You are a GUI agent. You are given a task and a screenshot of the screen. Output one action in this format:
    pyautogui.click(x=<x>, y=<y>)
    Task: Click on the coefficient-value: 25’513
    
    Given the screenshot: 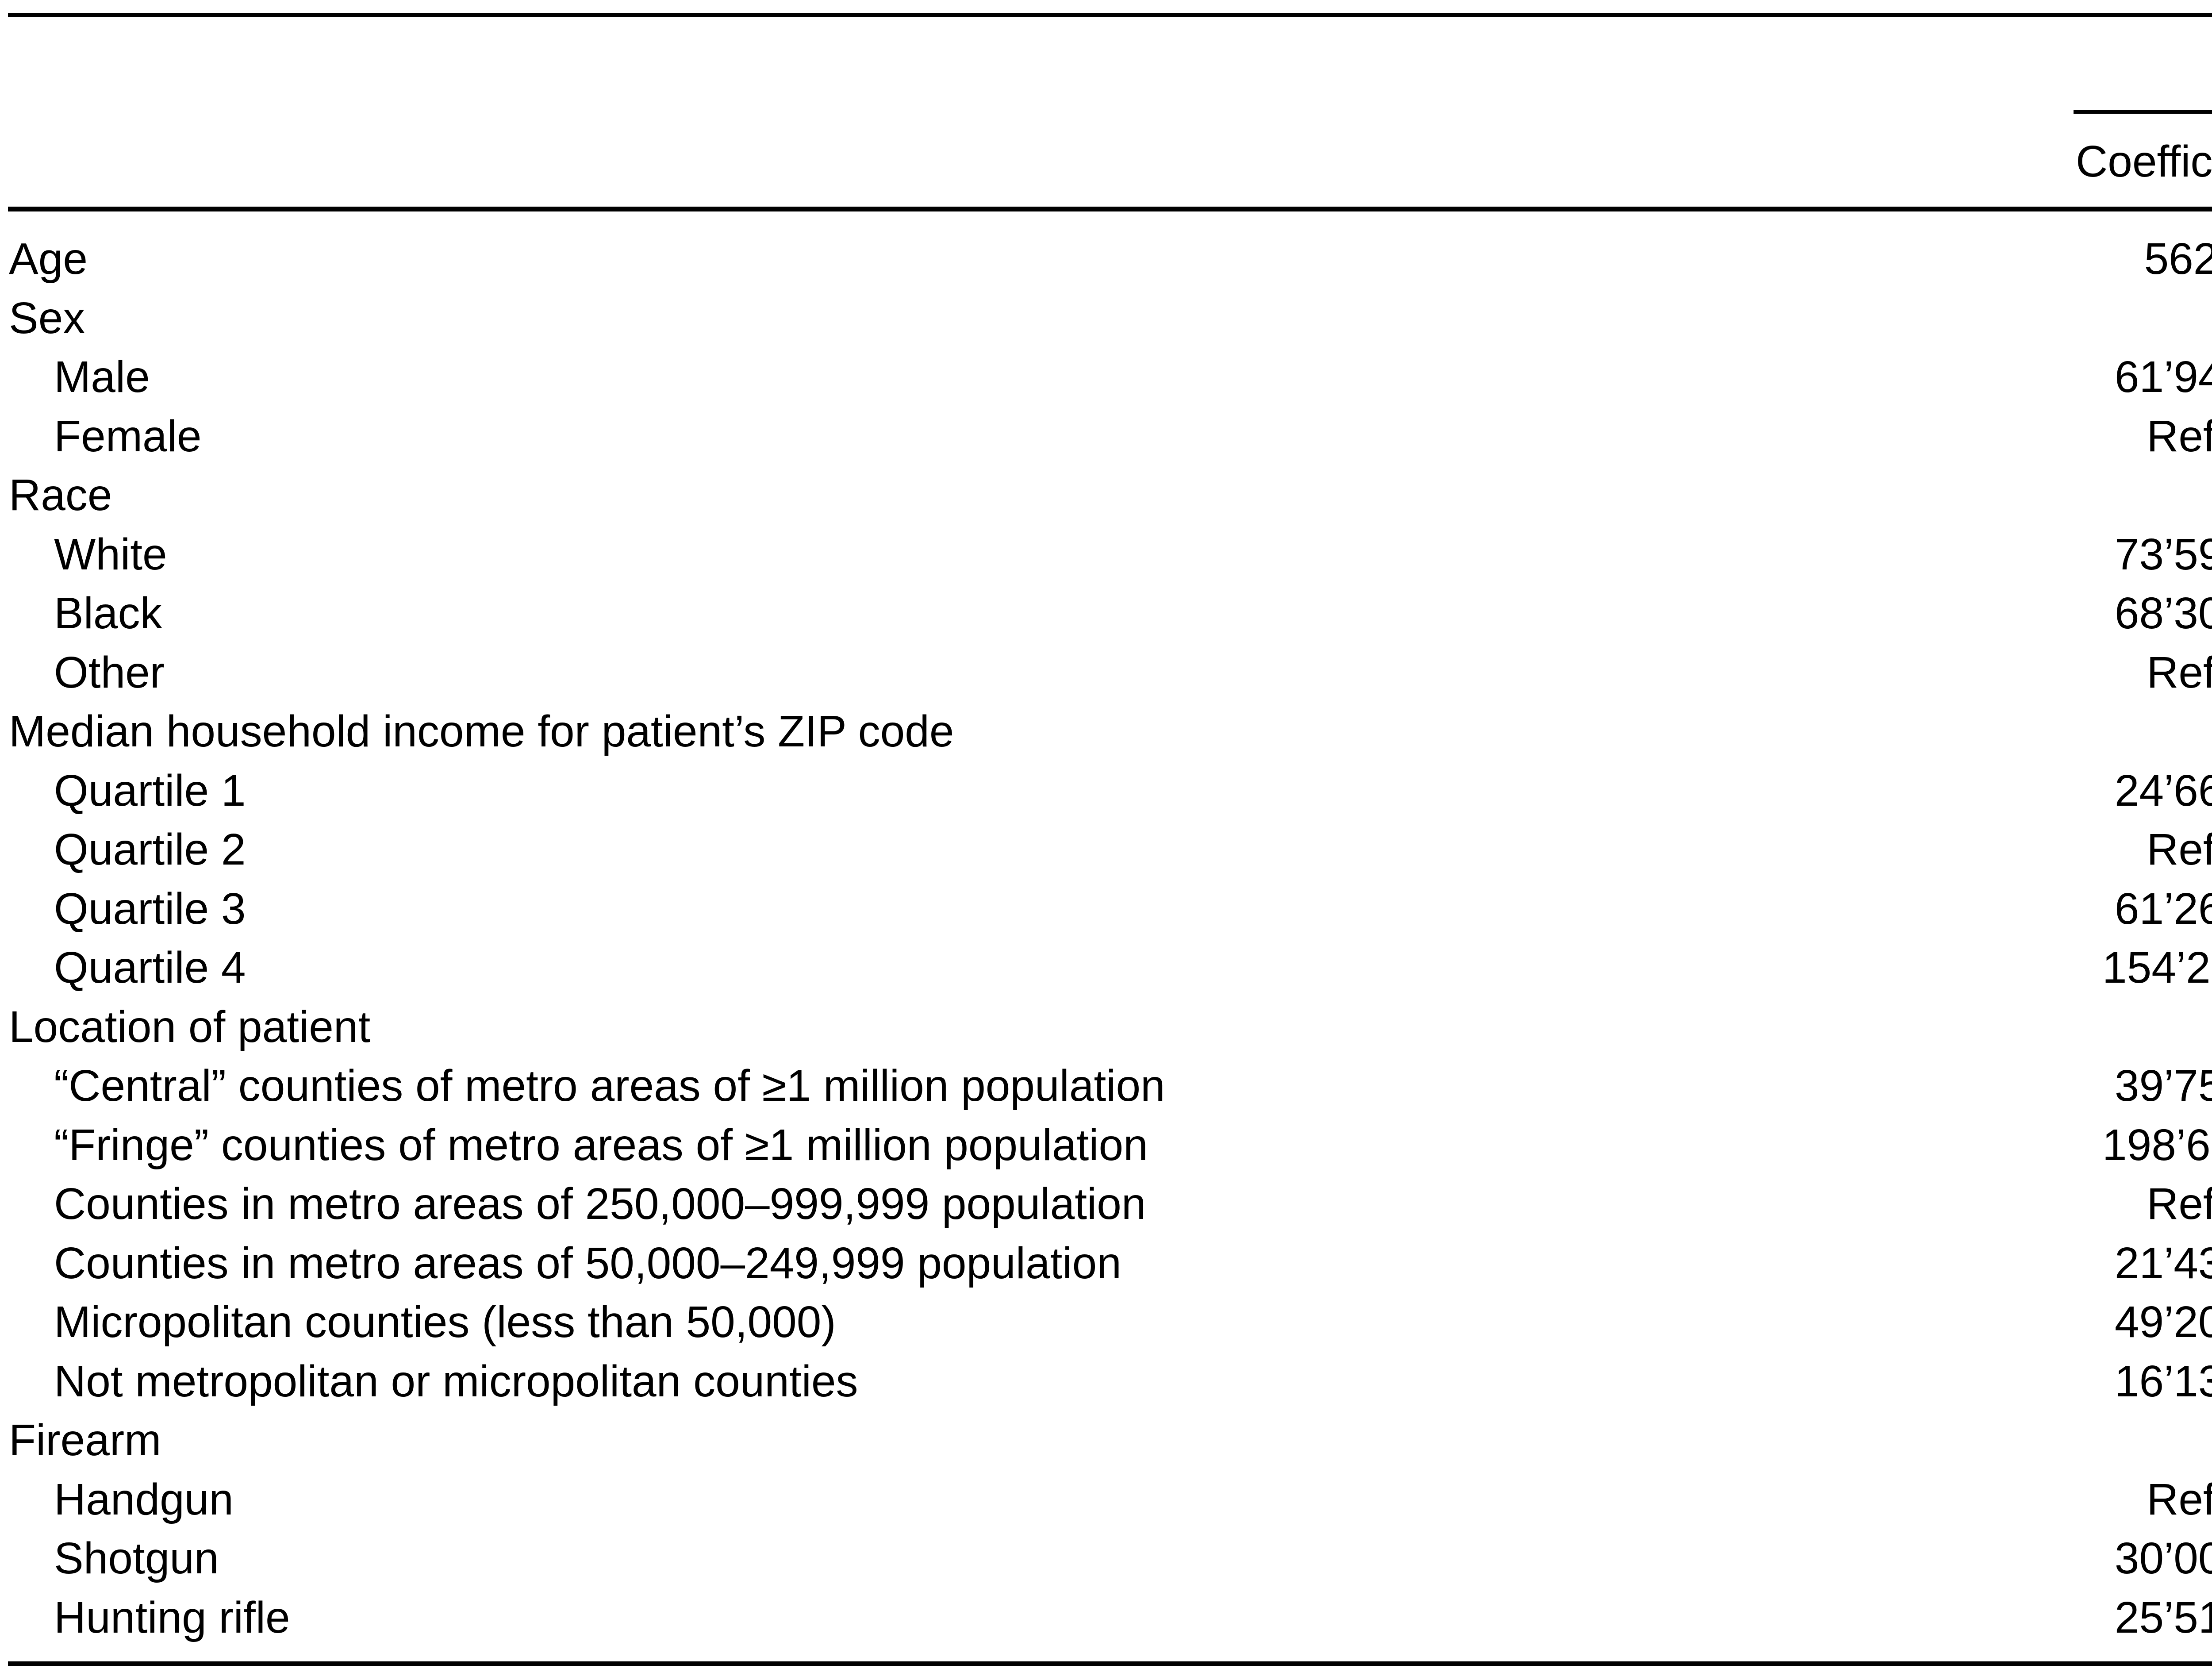 What is the action you would take?
    pyautogui.click(x=2163, y=1617)
    